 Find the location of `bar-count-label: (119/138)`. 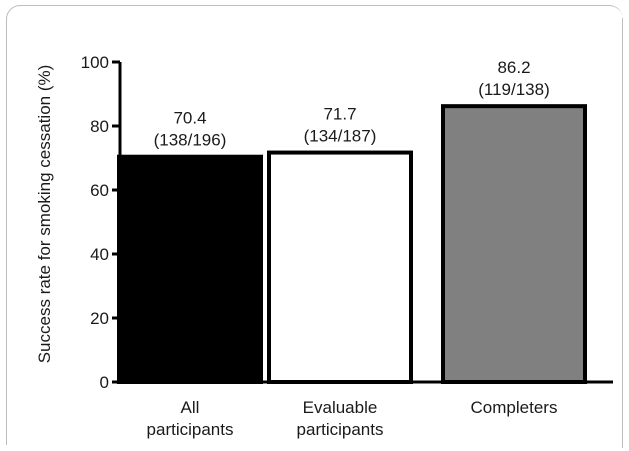

bar-count-label: (119/138) is located at coordinates (514, 89).